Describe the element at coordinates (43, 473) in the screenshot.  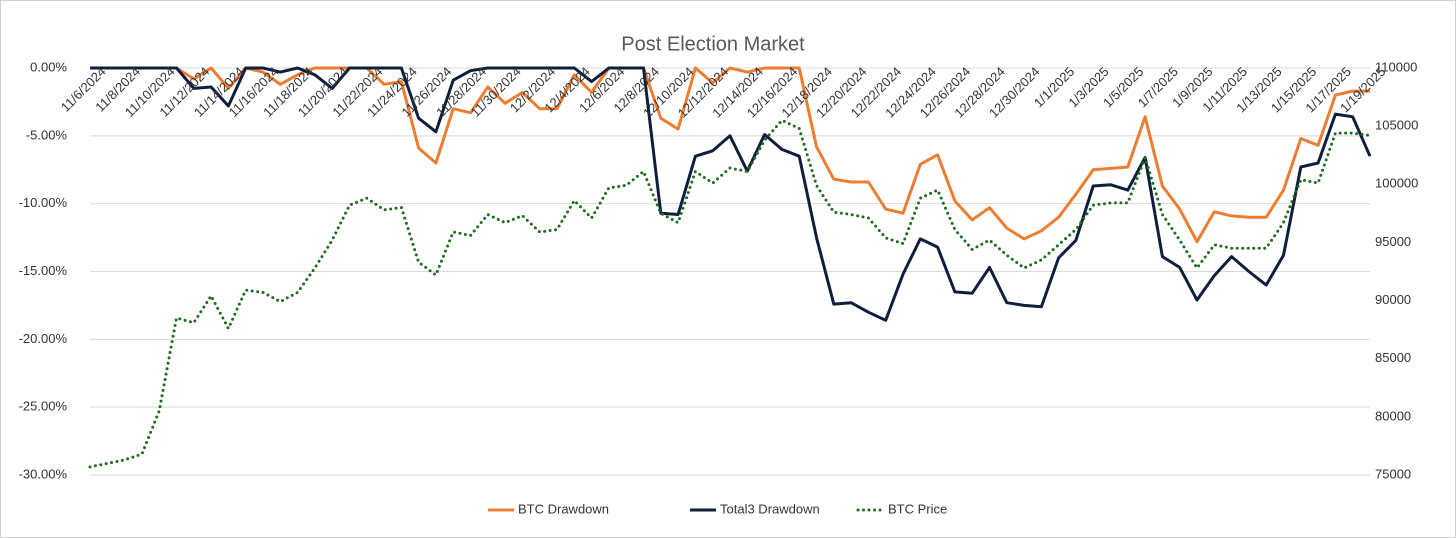
I see `y-tick-label: -30.00%` at that location.